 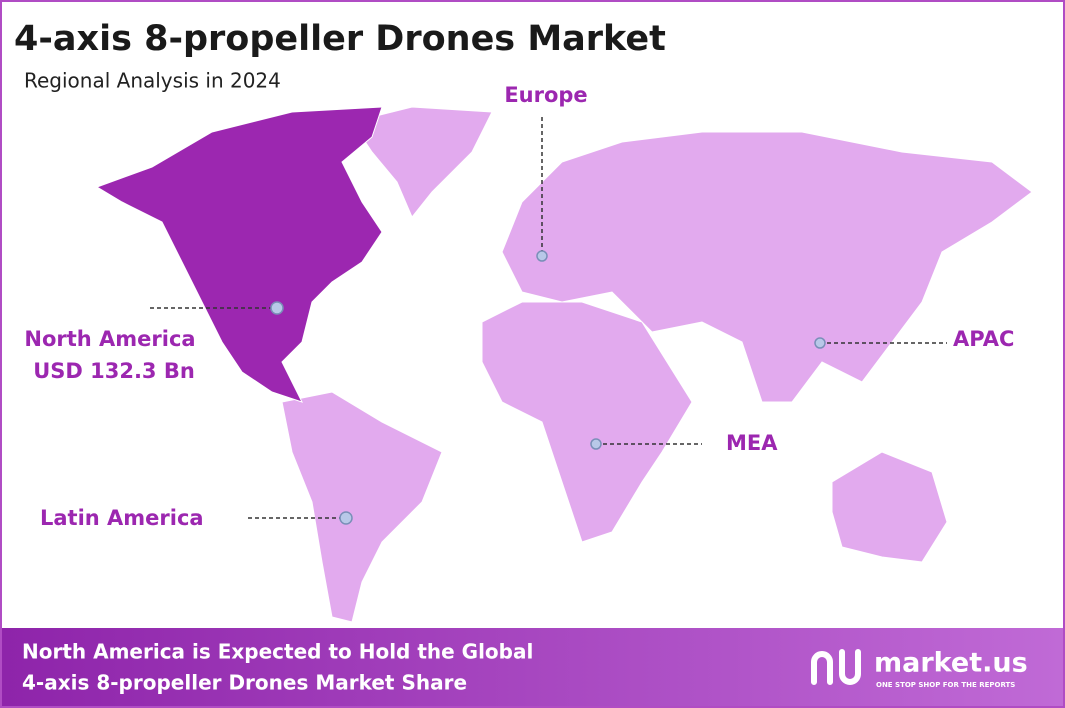 What do you see at coordinates (244, 683) in the screenshot?
I see `footer-line: 4-axis 8-propeller Drones Market Share` at bounding box center [244, 683].